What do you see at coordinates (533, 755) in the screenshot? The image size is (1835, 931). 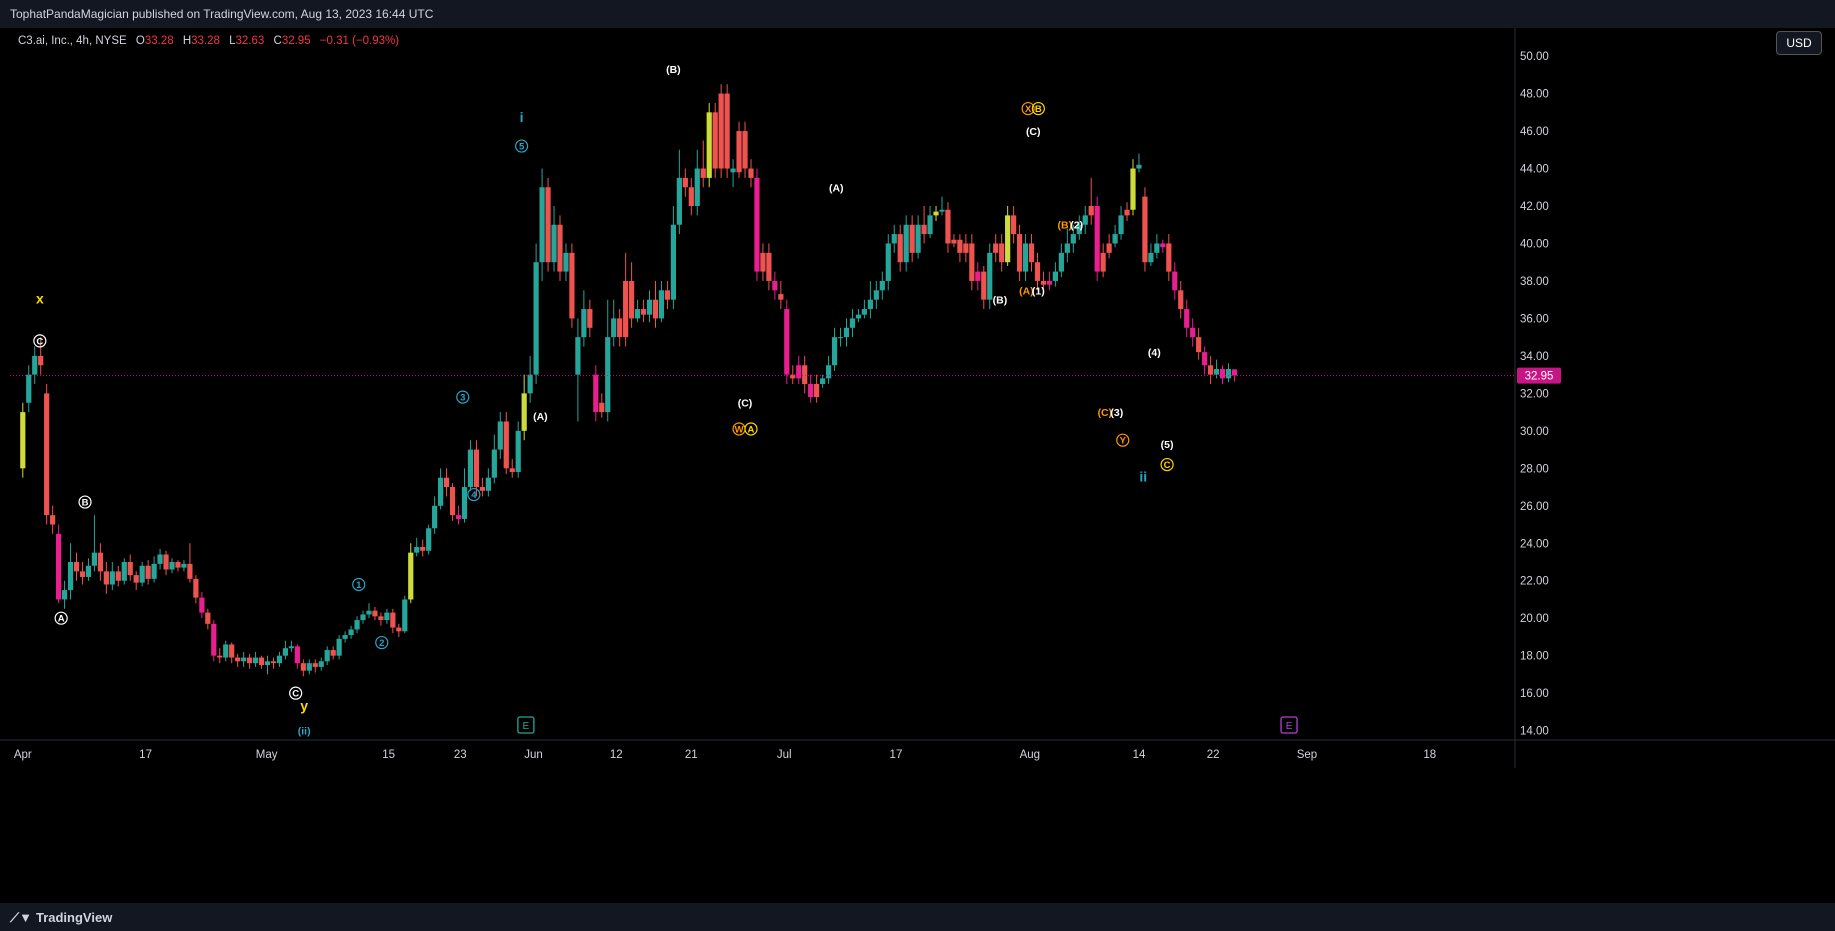 I see `time-tick-label: Jun` at bounding box center [533, 755].